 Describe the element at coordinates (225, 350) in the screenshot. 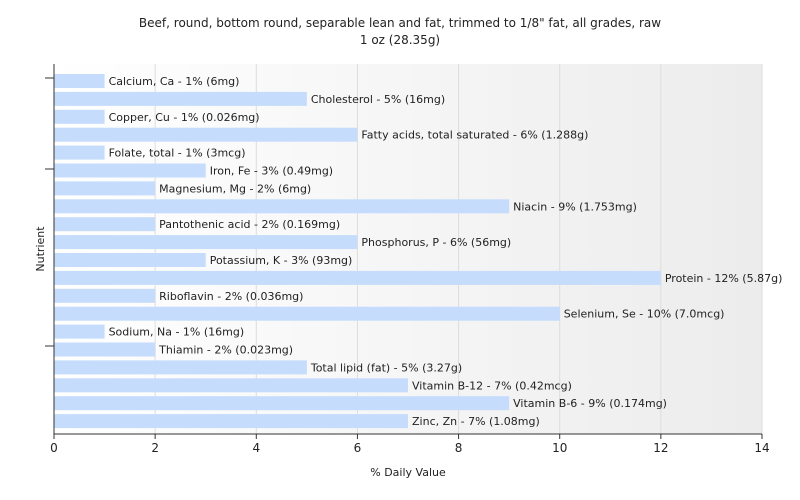

I see `bar-value-label: Thiamin - 2% (0.023mg)` at that location.